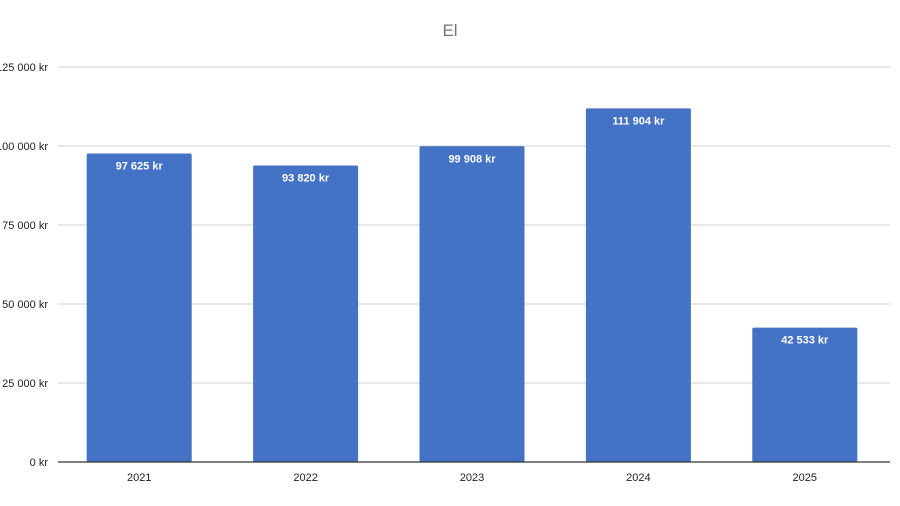  Describe the element at coordinates (638, 478) in the screenshot. I see `x-tick-label-2024: 2024` at that location.